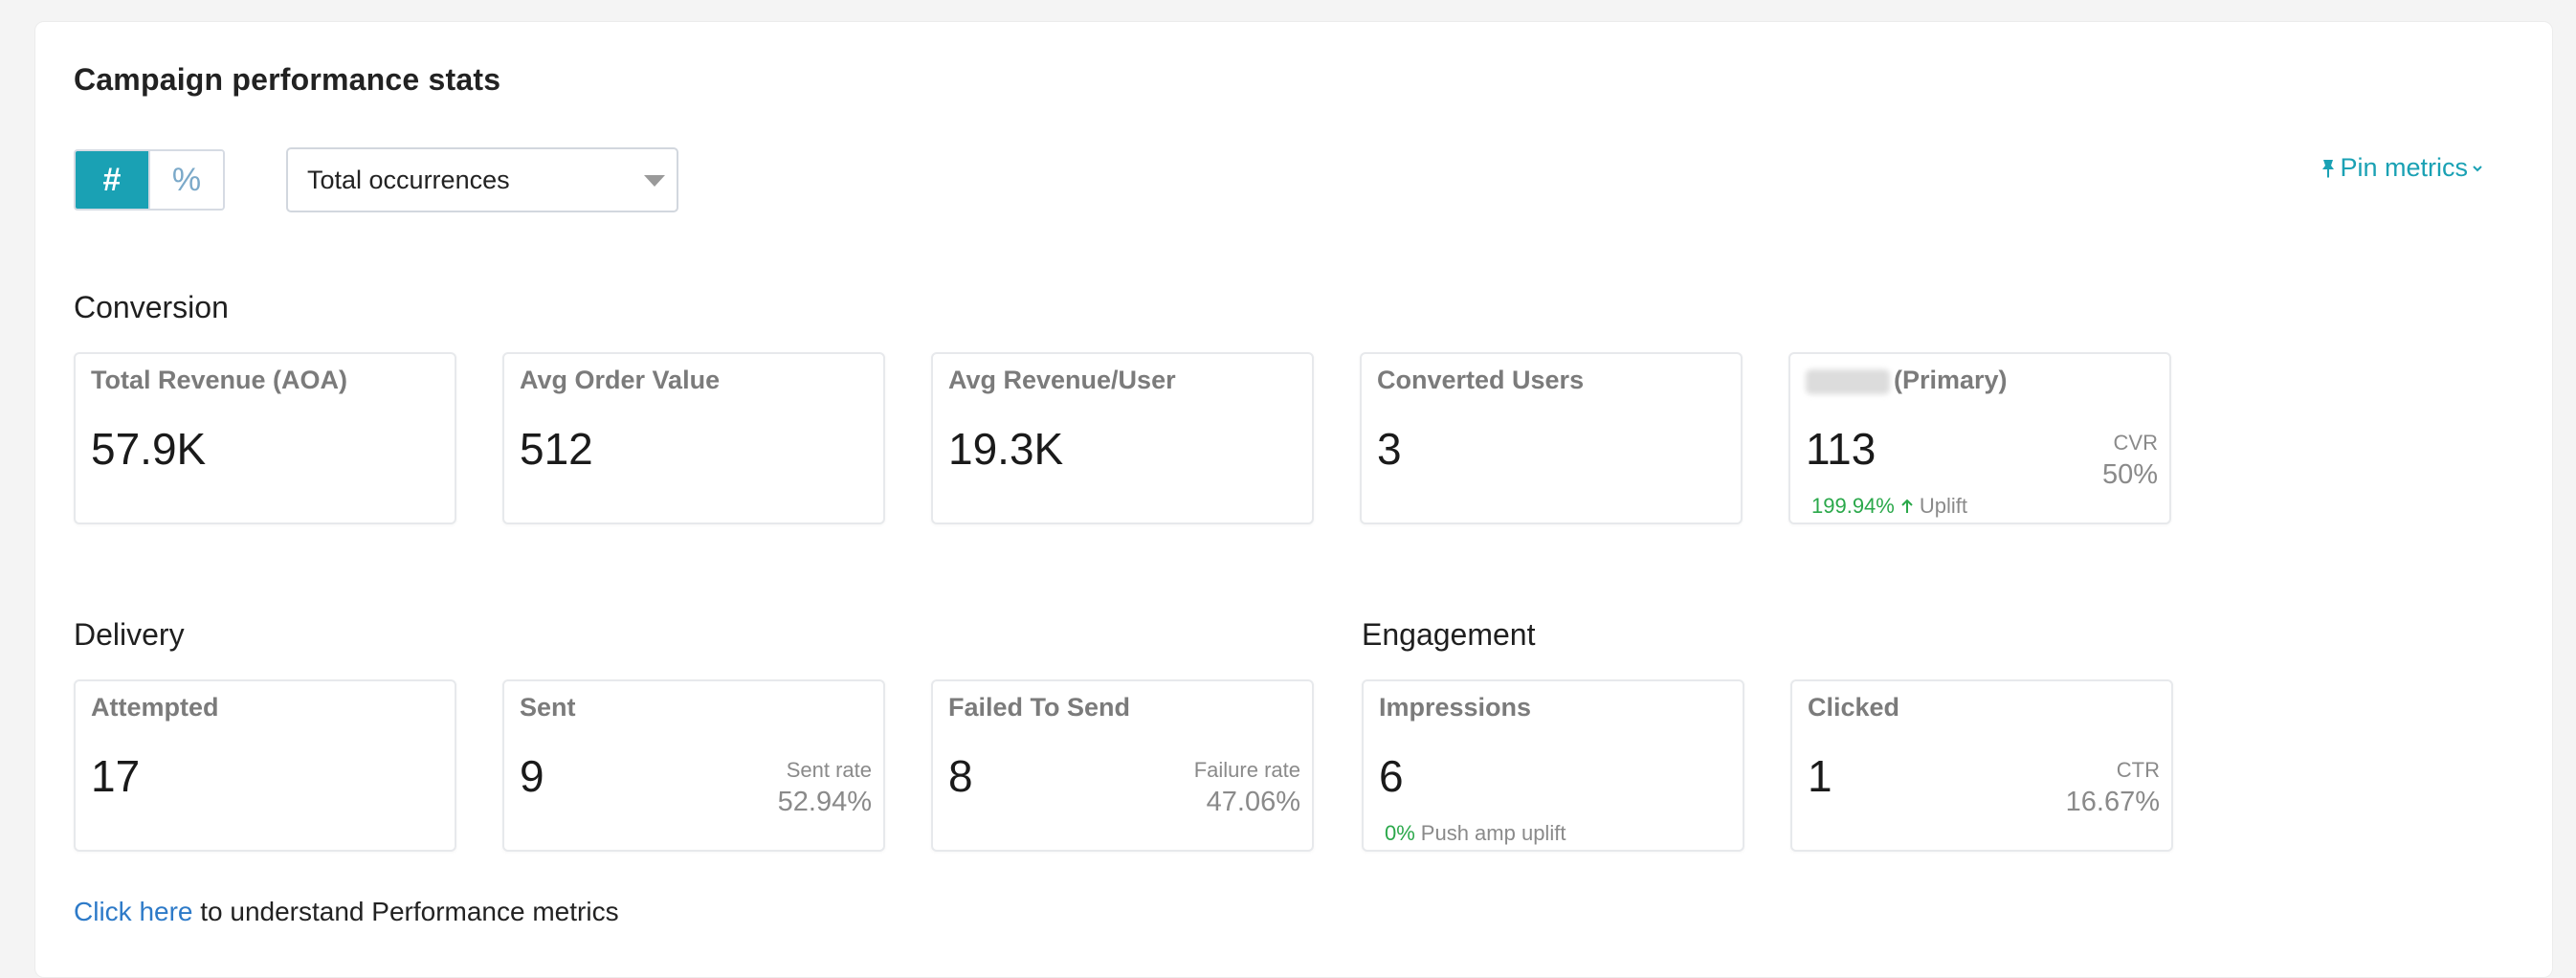  I want to click on metric-label: Impressions, so click(1455, 708).